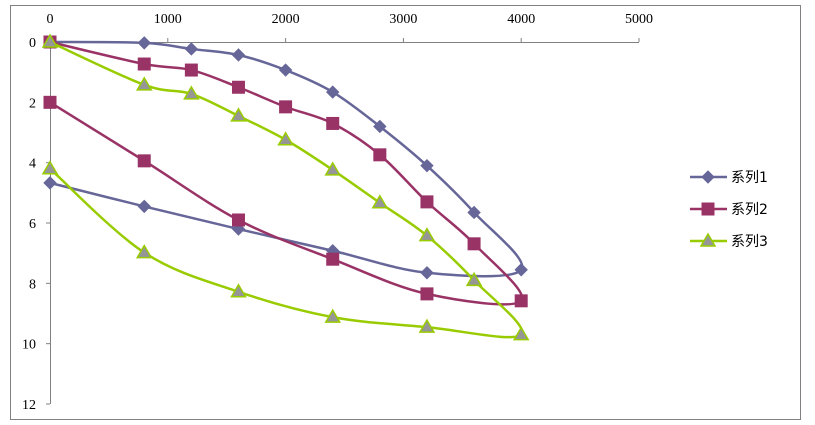  Describe the element at coordinates (708, 239) in the screenshot. I see `legend-marker-triangle` at that location.